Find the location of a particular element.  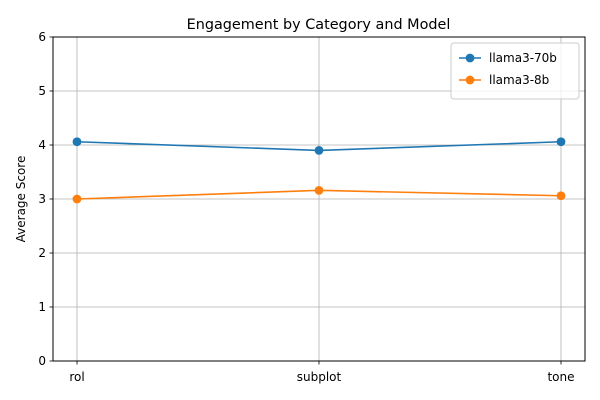

chart-title: Engagement by Category and Model is located at coordinates (319, 25).